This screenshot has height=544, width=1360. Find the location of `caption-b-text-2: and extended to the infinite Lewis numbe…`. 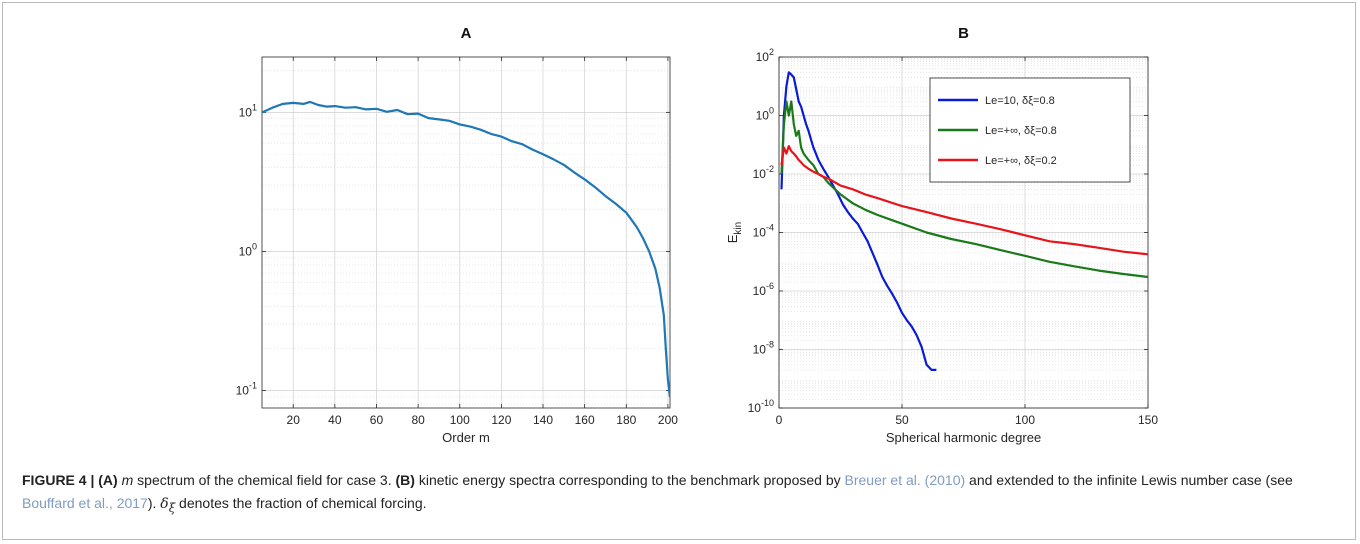

caption-b-text-2: and extended to the infinite Lewis numbe… is located at coordinates (1129, 480).